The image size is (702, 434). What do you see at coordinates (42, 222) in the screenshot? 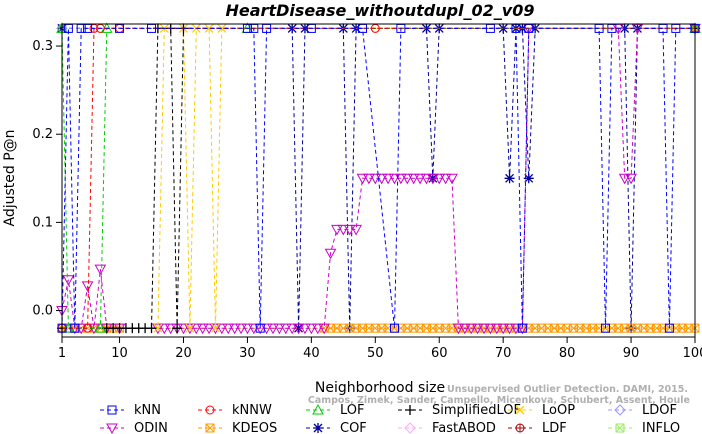
I see `y-tick-label: 0.1` at bounding box center [42, 222].